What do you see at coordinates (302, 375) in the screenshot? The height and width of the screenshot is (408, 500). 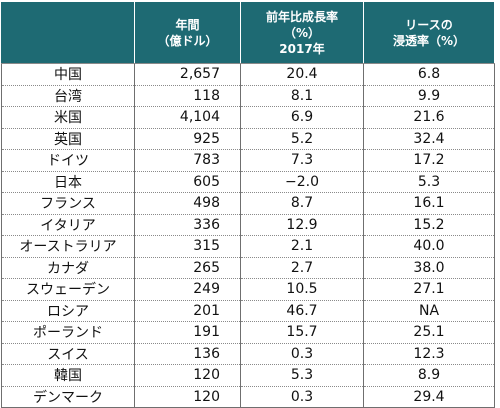 I see `growth-rate-cell: 5.3` at bounding box center [302, 375].